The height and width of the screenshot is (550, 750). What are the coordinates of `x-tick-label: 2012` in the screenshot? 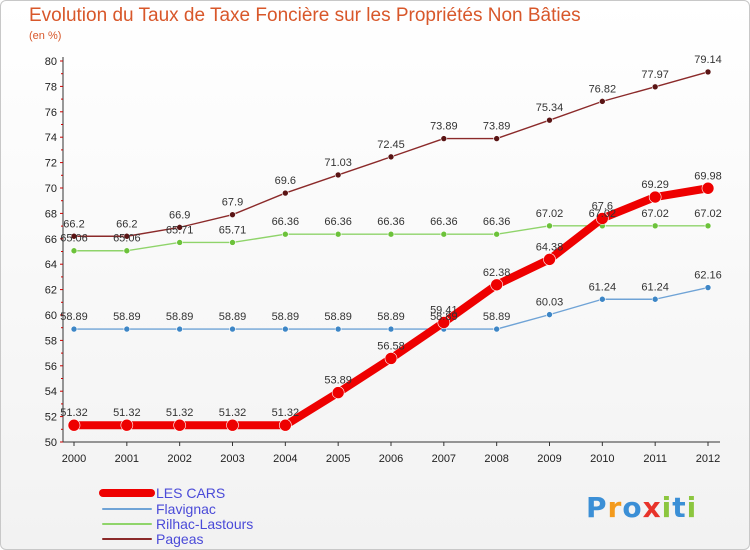 It's located at (708, 459).